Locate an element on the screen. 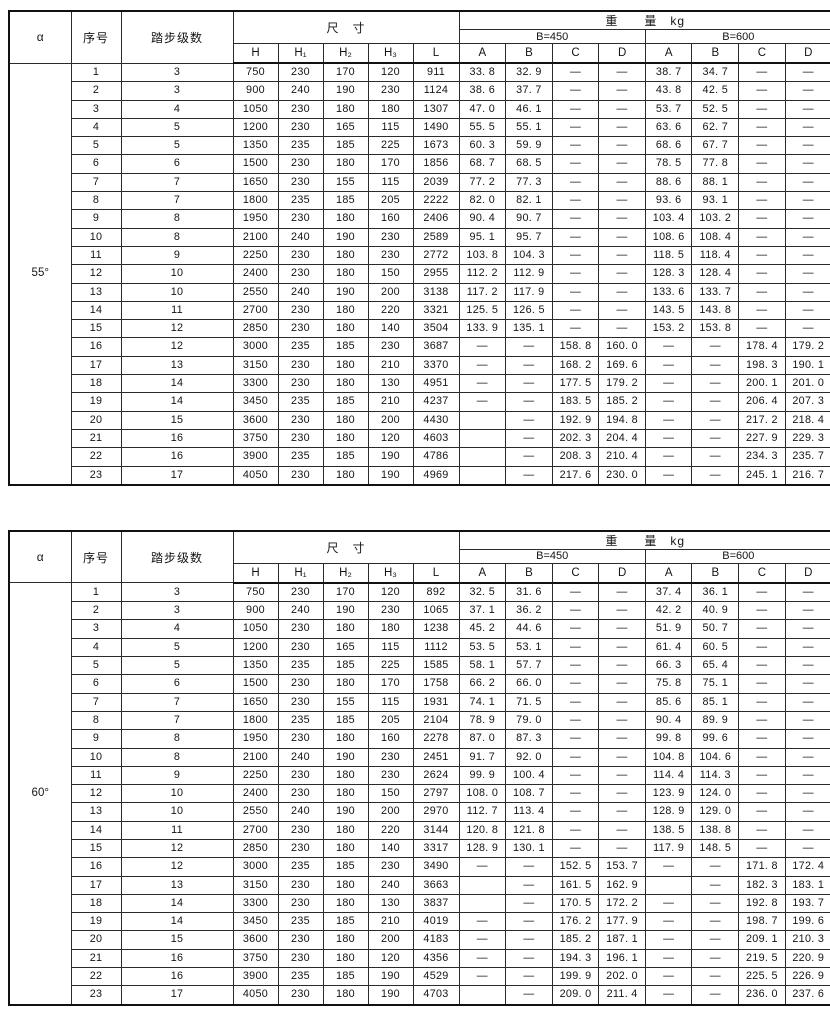 This screenshot has height=1017, width=830. cell: 4529 is located at coordinates (436, 977).